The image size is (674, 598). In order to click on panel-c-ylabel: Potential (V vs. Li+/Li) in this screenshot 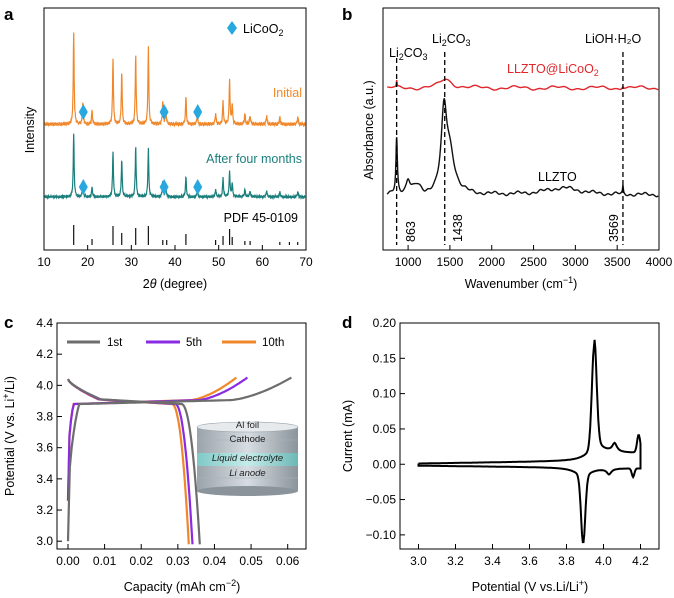, I will do `click(9, 436)`.